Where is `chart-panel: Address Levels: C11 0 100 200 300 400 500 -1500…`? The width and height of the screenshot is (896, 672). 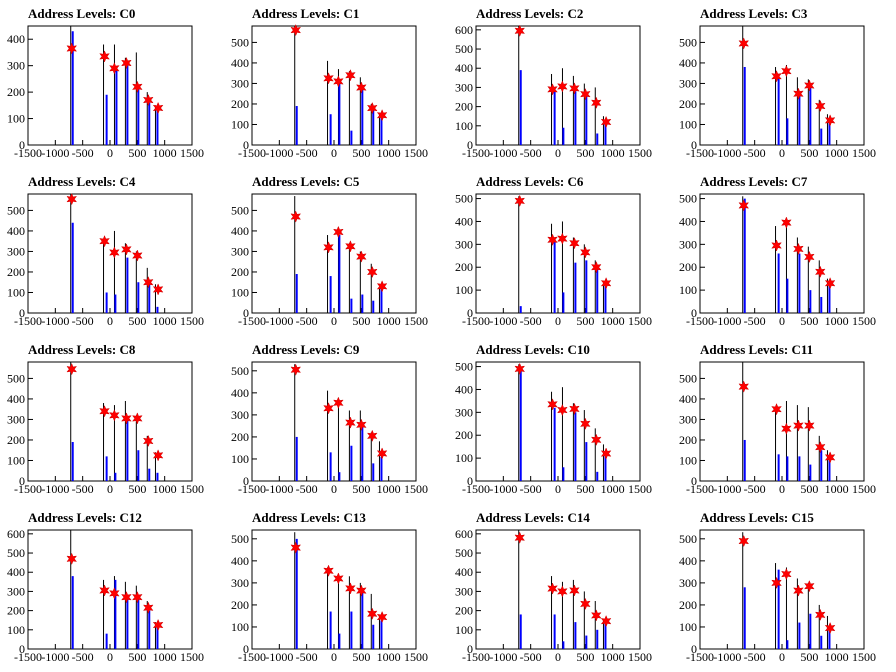 chart-panel: Address Levels: C11 0 100 200 300 400 500 -1500… is located at coordinates (784, 420).